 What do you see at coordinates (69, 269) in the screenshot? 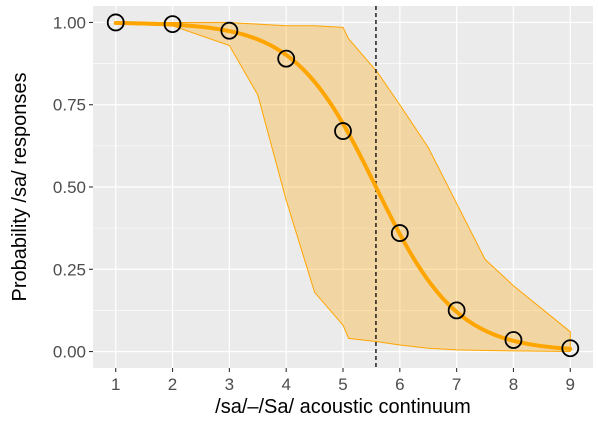
I see `y-tick-label: 0.25` at bounding box center [69, 269].